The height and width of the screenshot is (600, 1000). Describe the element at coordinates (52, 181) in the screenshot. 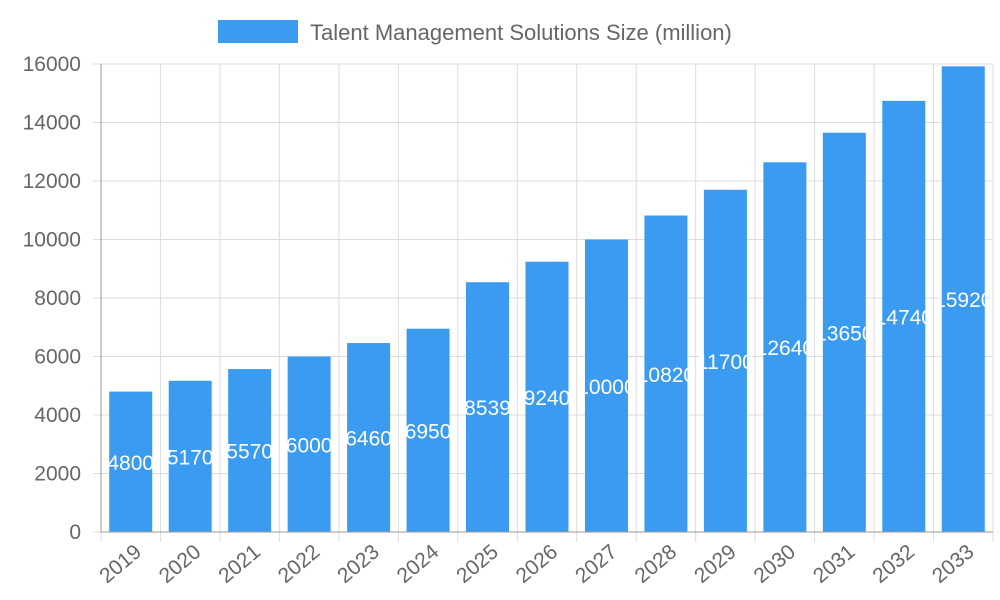

I see `y-tick-label: 12000` at that location.